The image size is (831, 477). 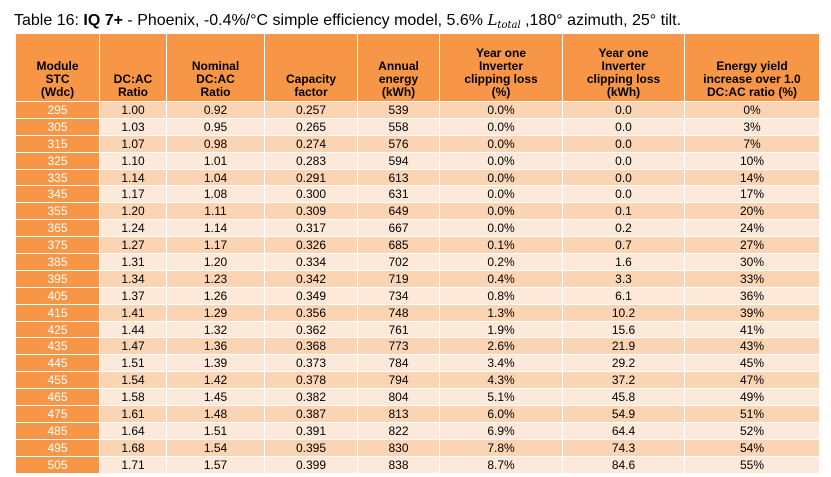 I want to click on cell-clipping-loss-pct: 0.2%, so click(x=501, y=262).